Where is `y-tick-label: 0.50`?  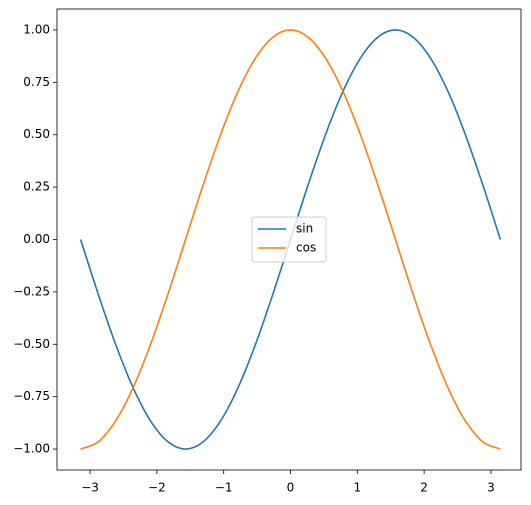
y-tick-label: 0.50 is located at coordinates (36, 134).